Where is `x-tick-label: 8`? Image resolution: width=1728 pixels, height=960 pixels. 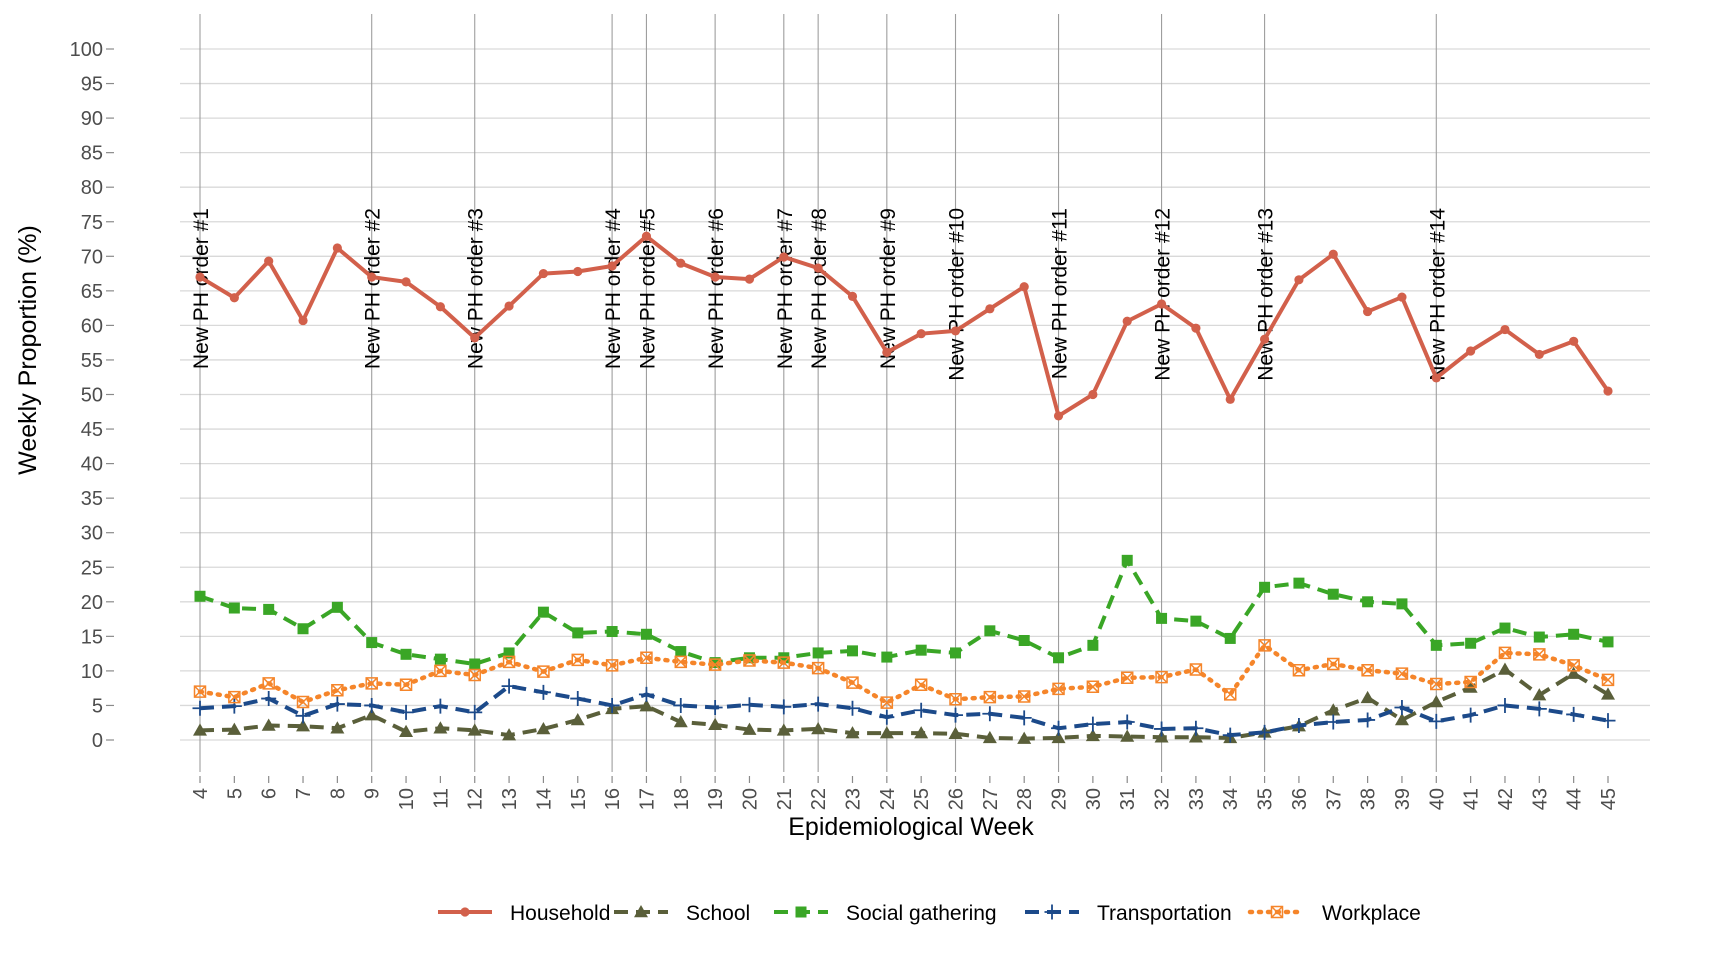
x-tick-label: 8 is located at coordinates (338, 793).